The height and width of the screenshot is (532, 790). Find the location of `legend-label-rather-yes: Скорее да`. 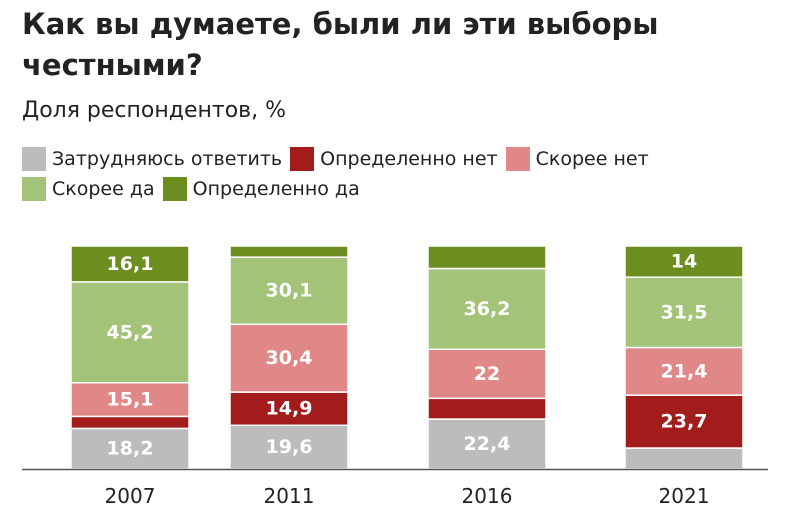

legend-label-rather-yes: Скорее да is located at coordinates (103, 189).